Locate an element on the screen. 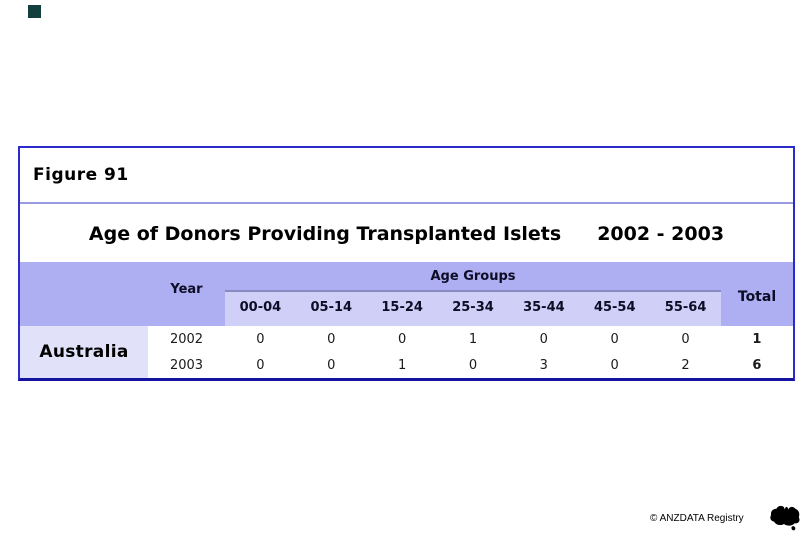  age-column-header: 00-04 is located at coordinates (260, 307).